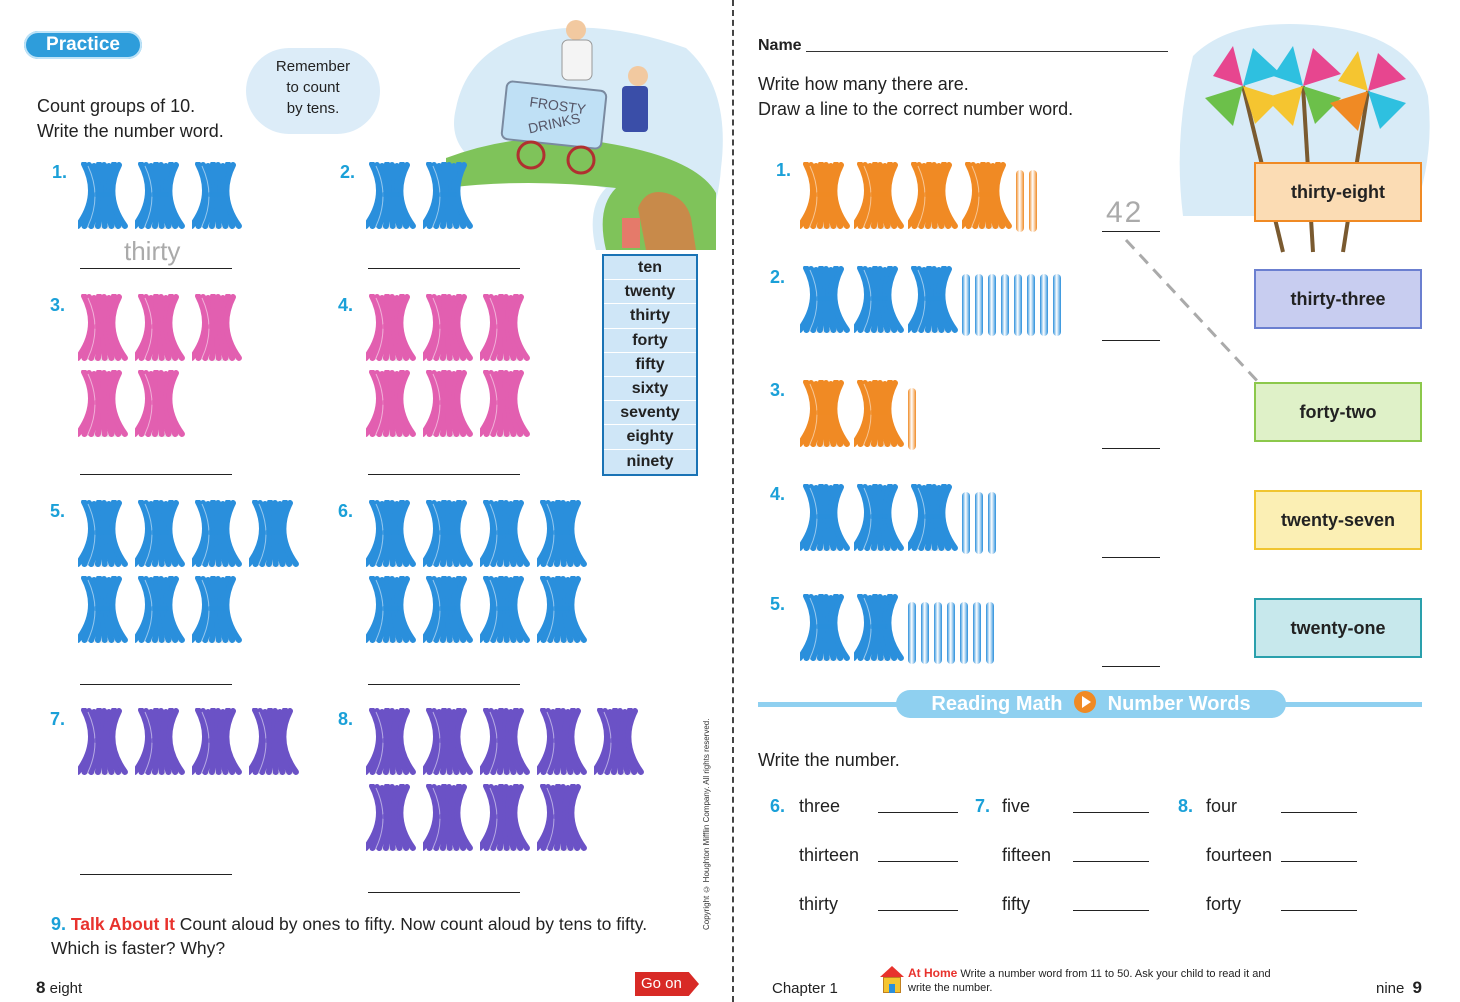 The width and height of the screenshot is (1460, 1002). Describe the element at coordinates (820, 806) in the screenshot. I see `number-word: three` at that location.